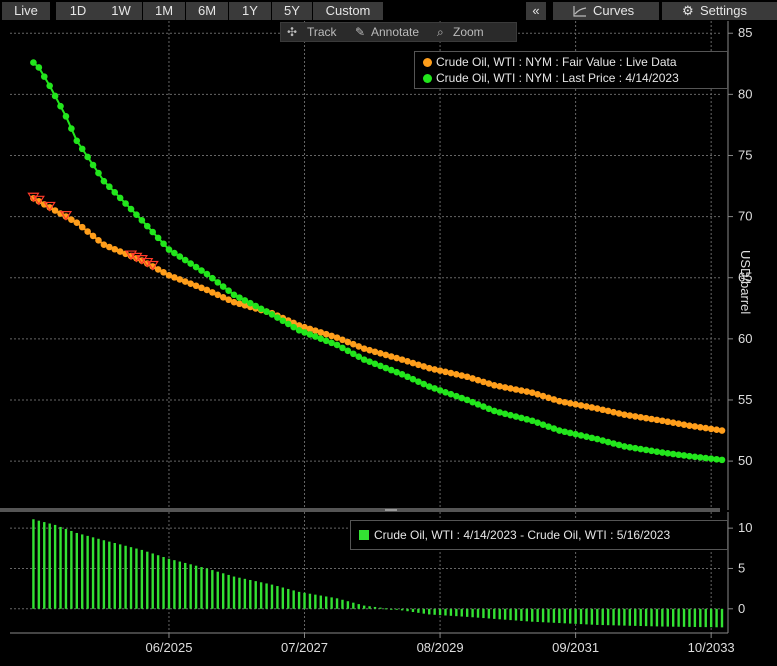 This screenshot has height=666, width=777. I want to click on y-tick-label: 50, so click(745, 460).